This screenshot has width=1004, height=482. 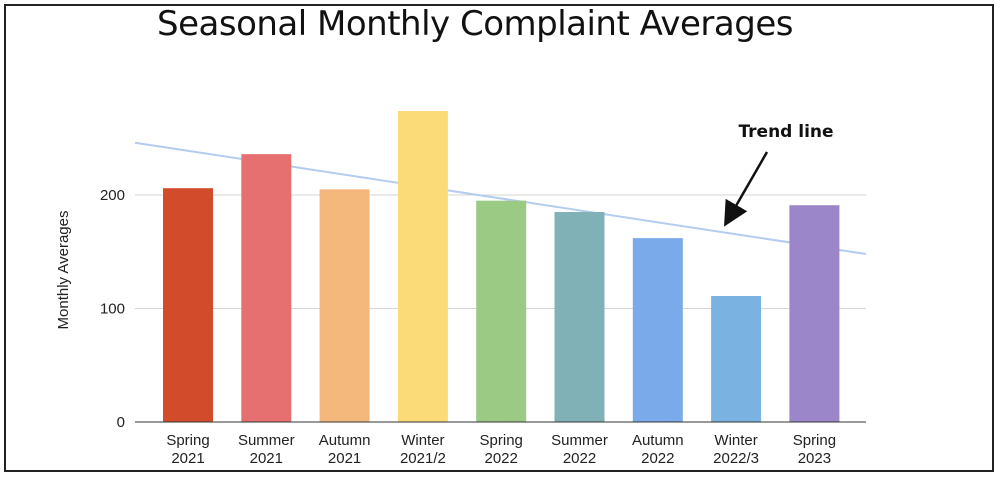 I want to click on y-tick-label: 100, so click(x=112, y=309).